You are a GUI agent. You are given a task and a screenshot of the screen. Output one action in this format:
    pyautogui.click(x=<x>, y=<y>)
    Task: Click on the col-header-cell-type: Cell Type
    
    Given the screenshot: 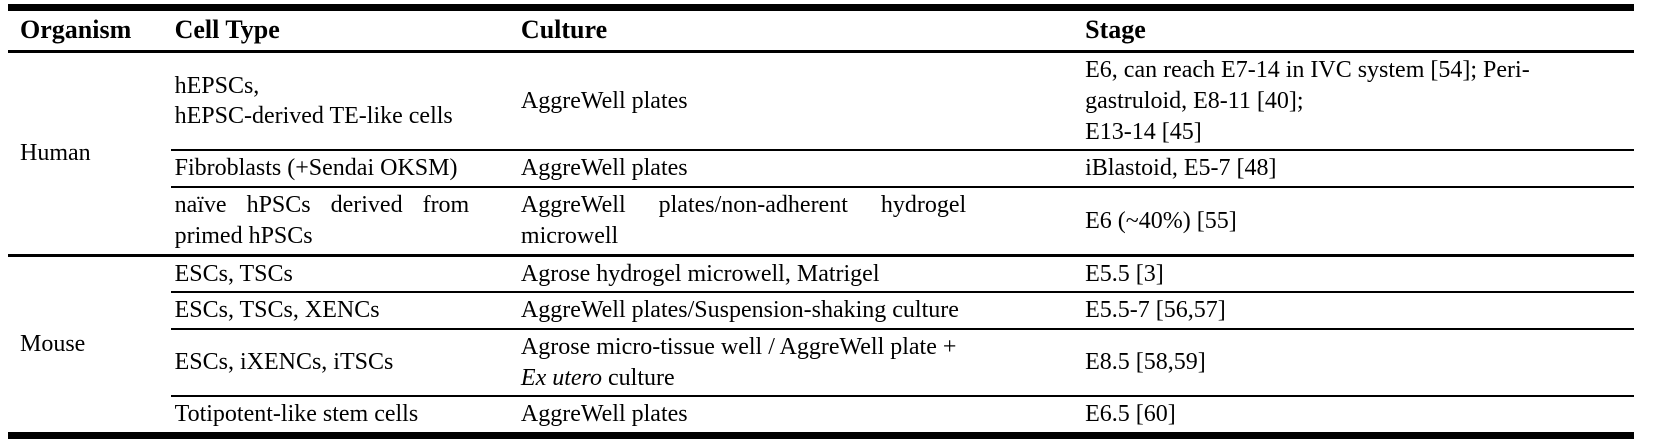 What is the action you would take?
    pyautogui.click(x=343, y=30)
    